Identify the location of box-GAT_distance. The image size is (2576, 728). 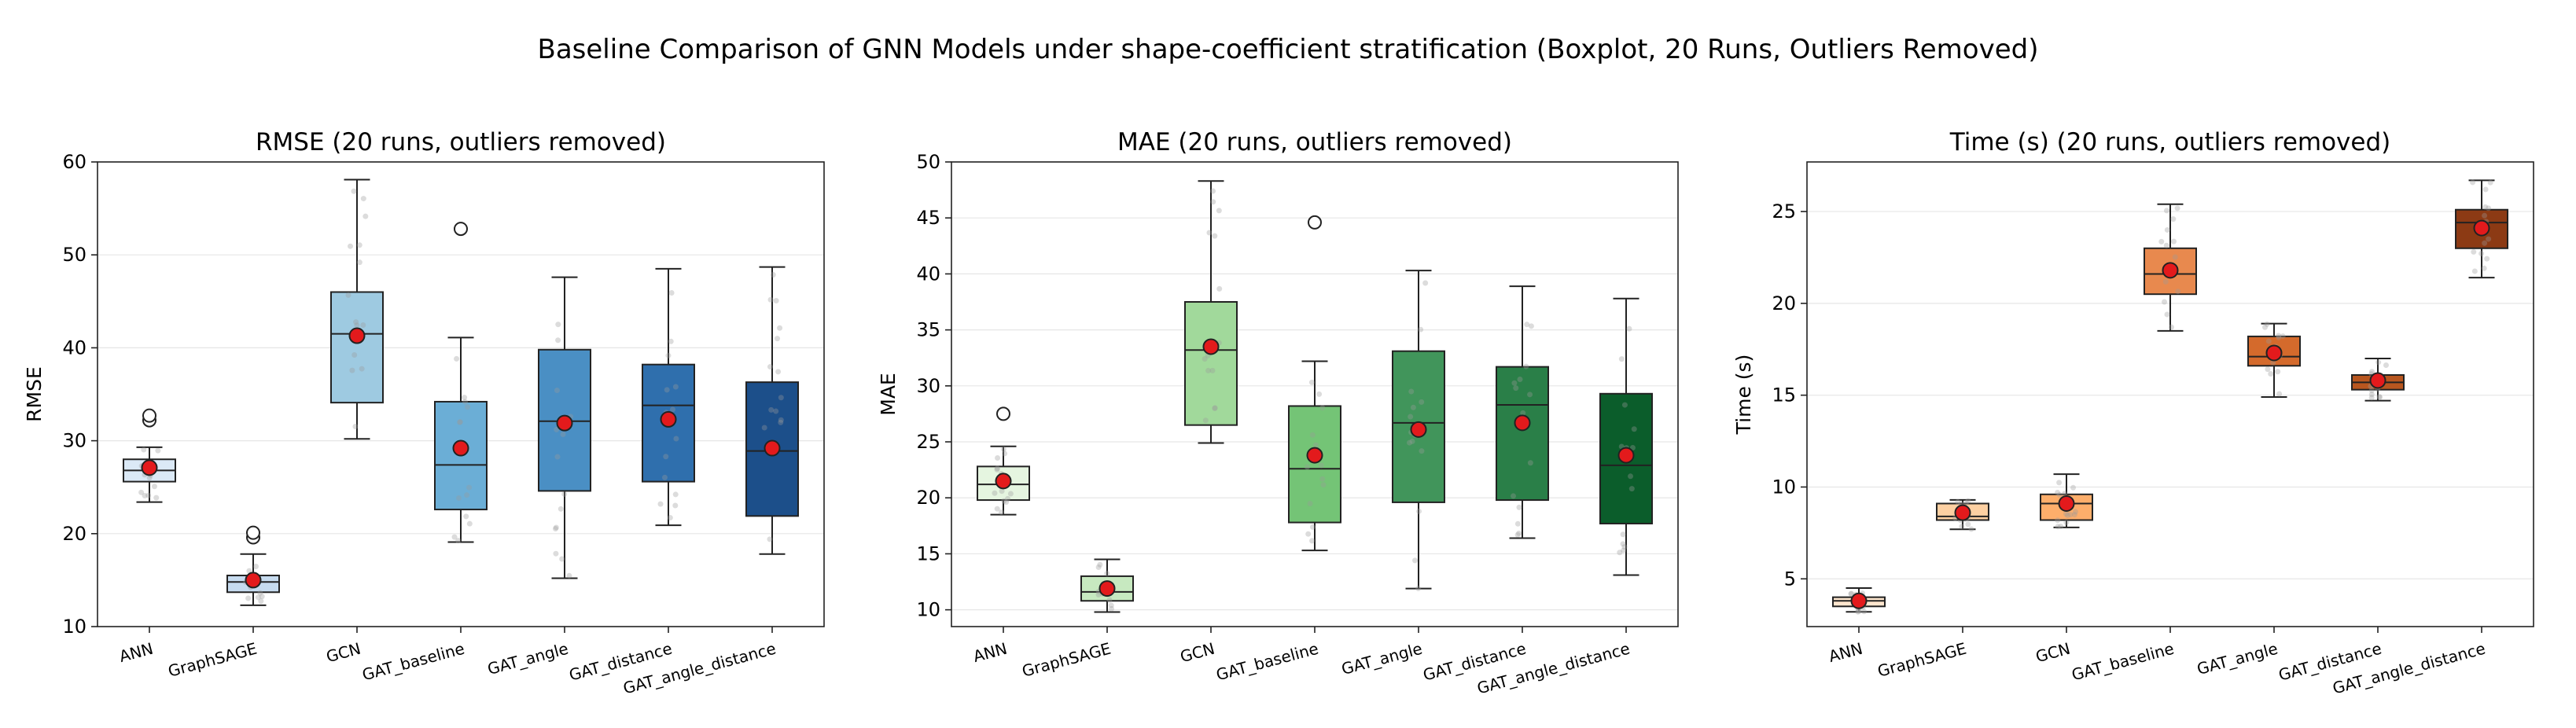
(2378, 379).